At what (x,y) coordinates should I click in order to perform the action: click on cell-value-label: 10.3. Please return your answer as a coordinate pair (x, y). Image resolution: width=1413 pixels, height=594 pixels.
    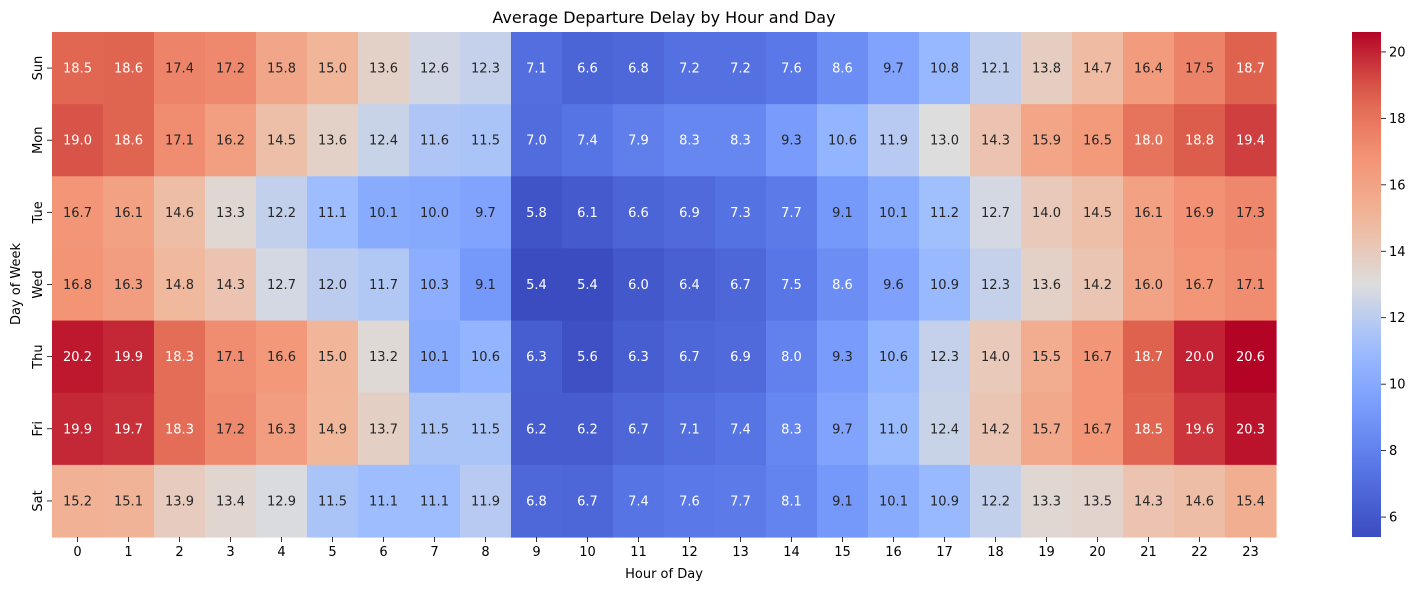
    Looking at the image, I should click on (434, 285).